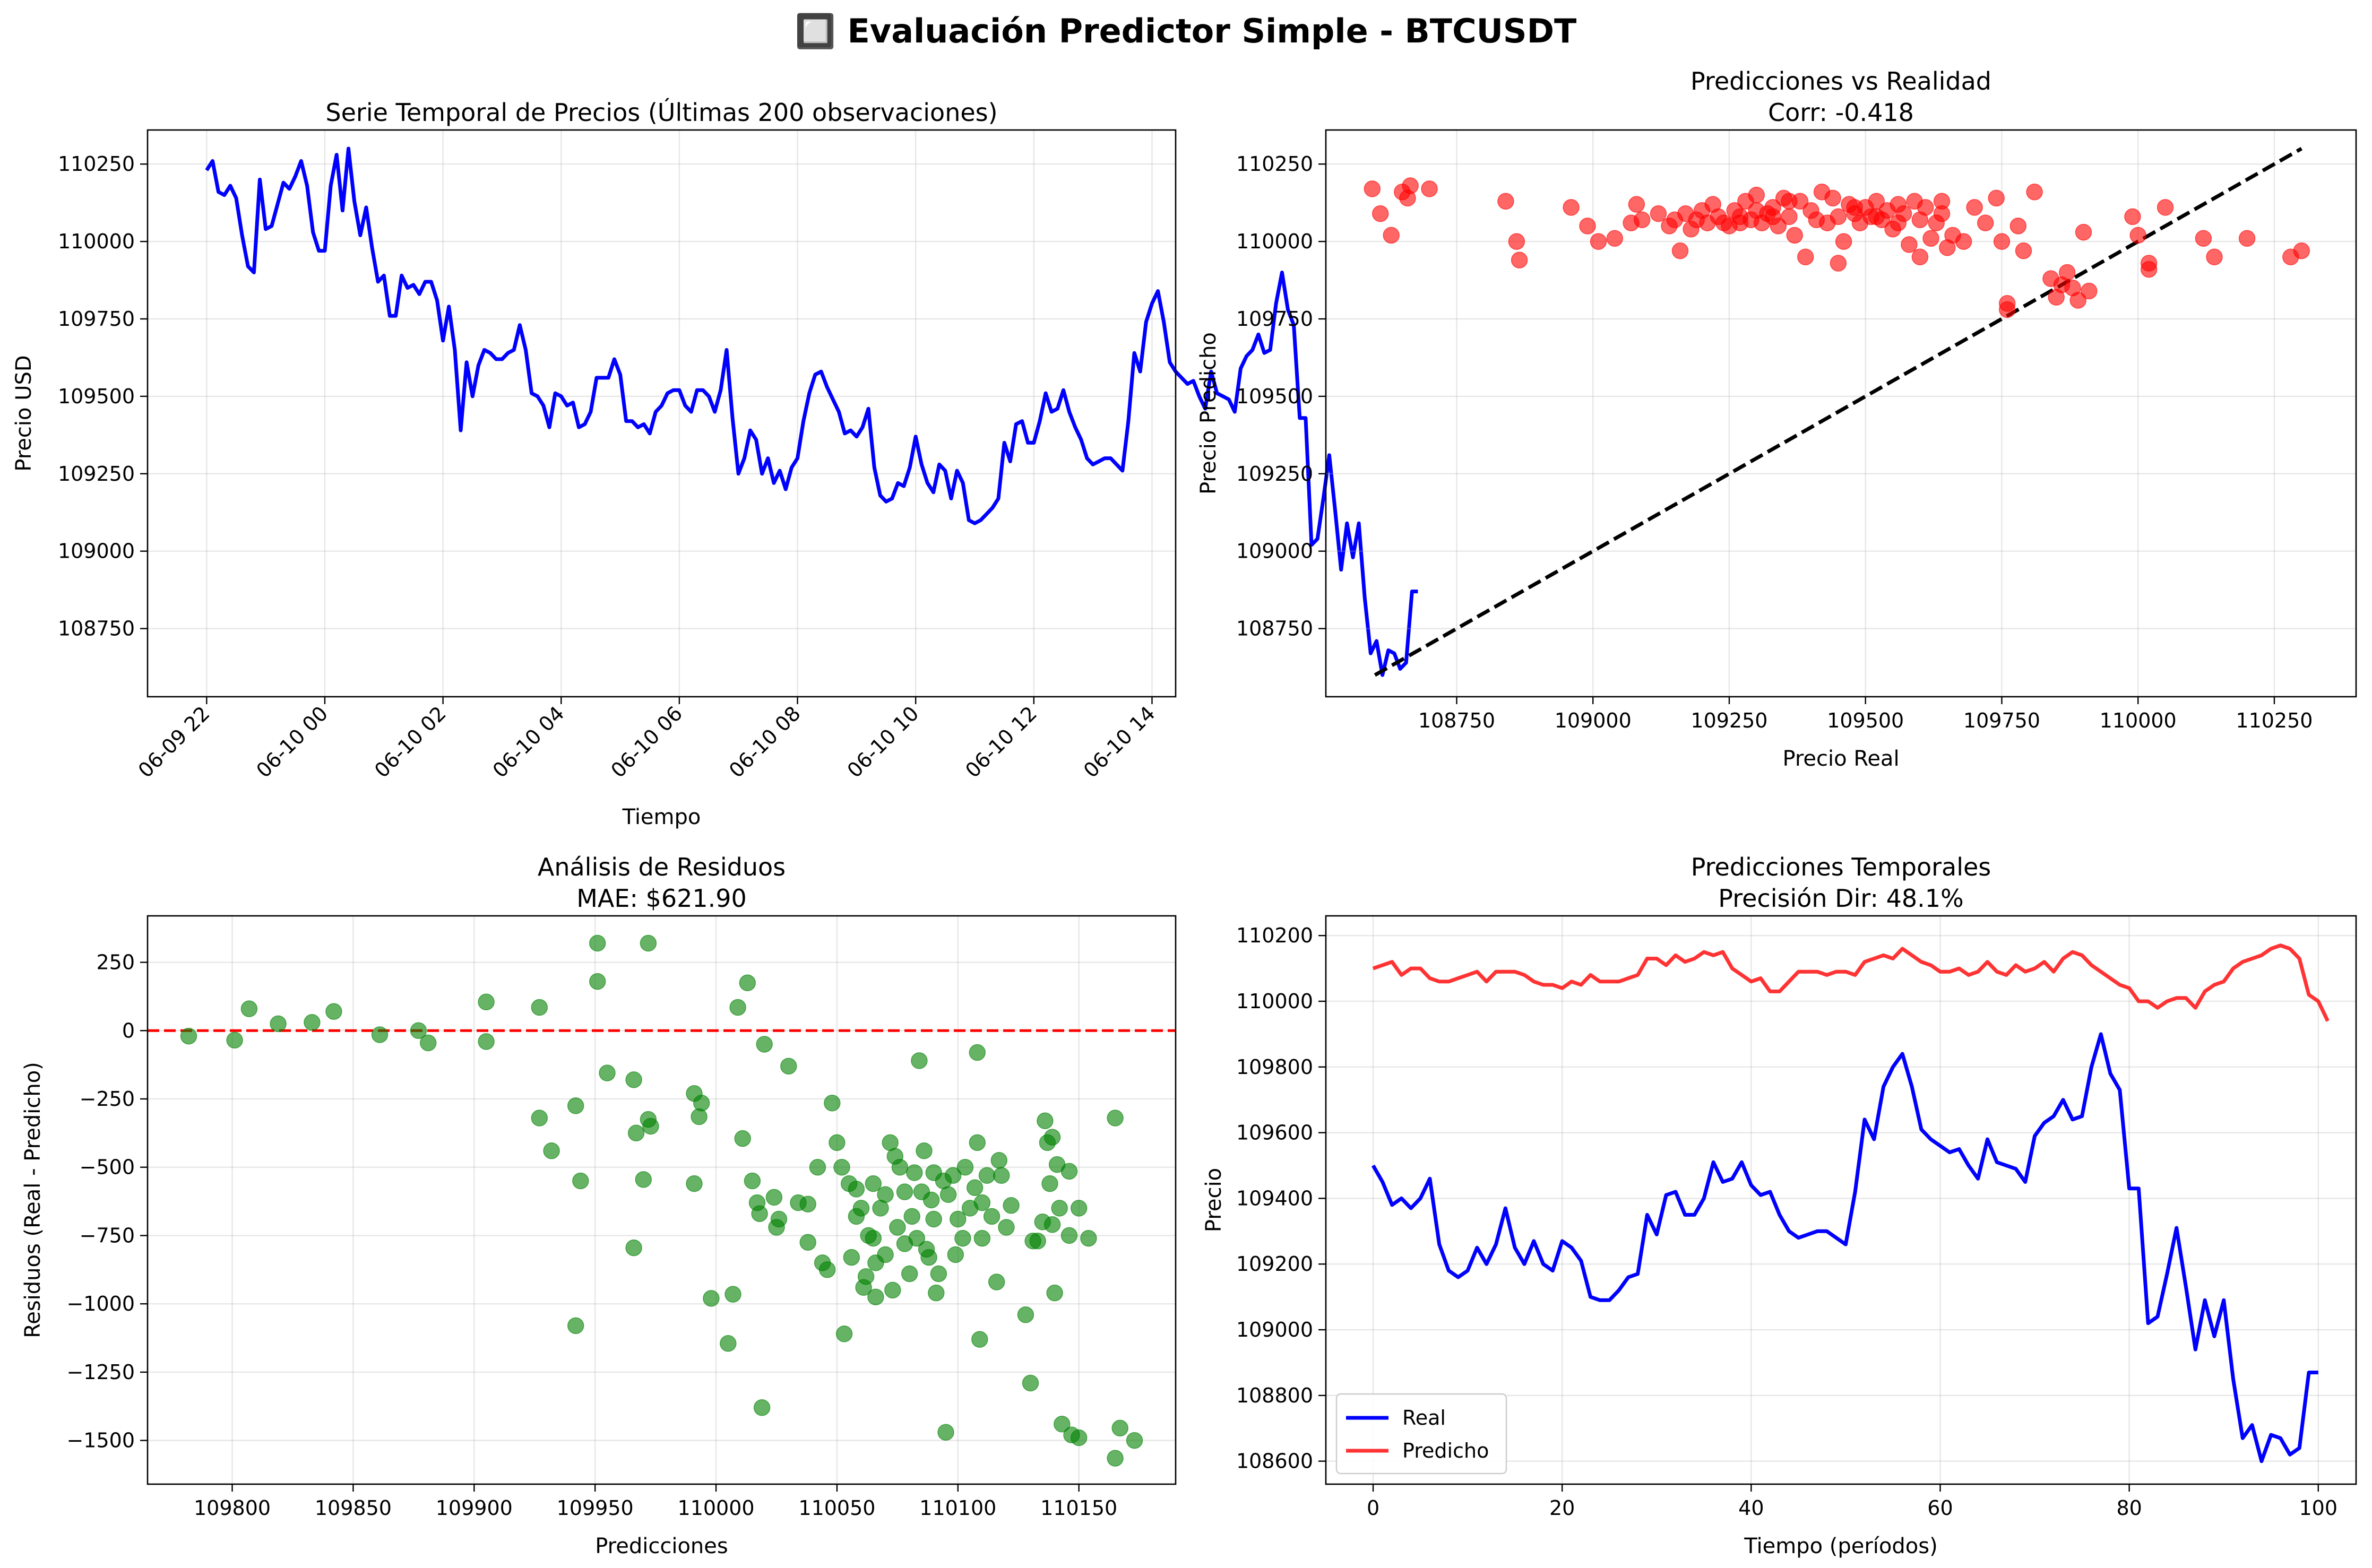 The image size is (2372, 1568). Describe the element at coordinates (107, 1099) in the screenshot. I see `y-tick-label: −250` at that location.